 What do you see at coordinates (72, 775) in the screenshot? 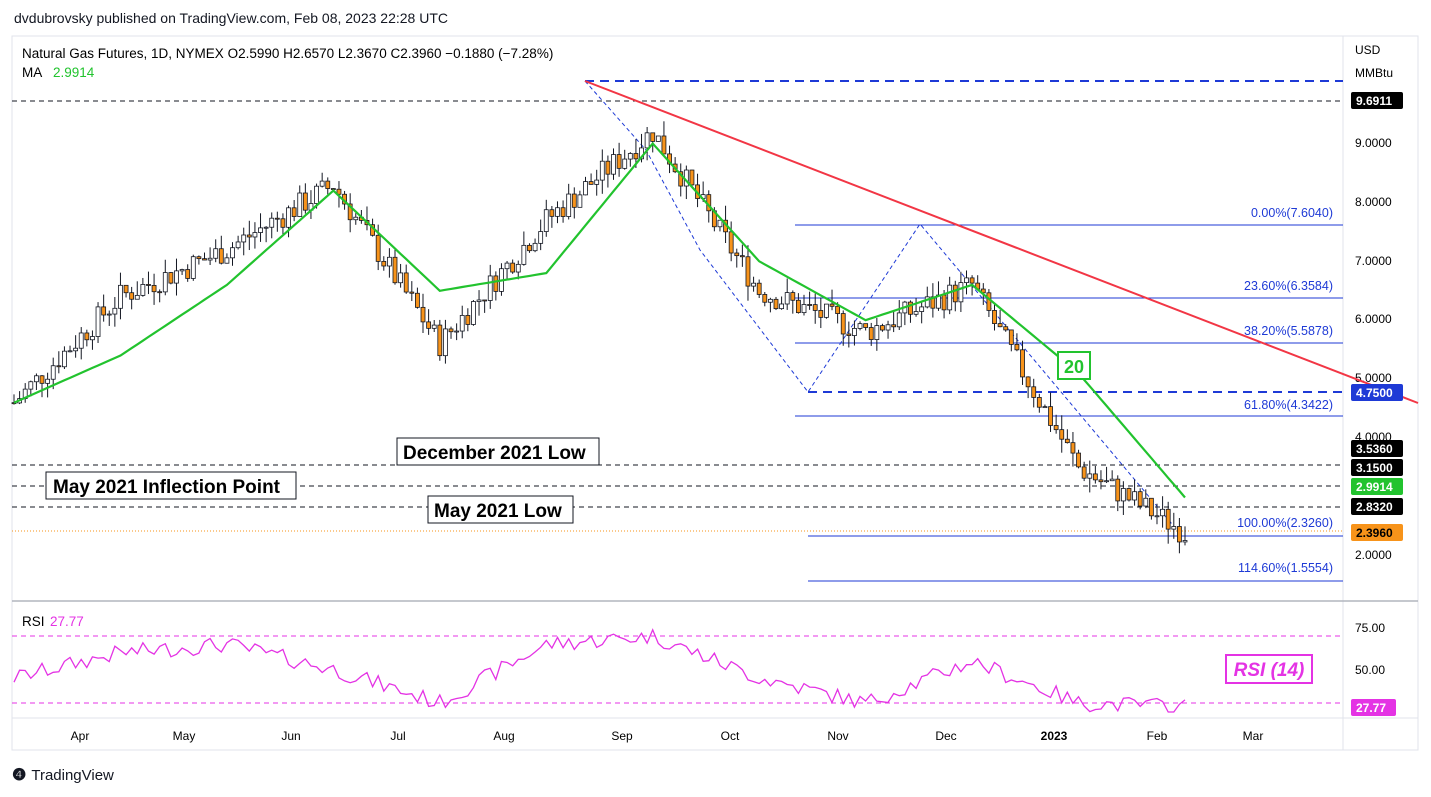
I see `footer-brand: TradingView` at bounding box center [72, 775].